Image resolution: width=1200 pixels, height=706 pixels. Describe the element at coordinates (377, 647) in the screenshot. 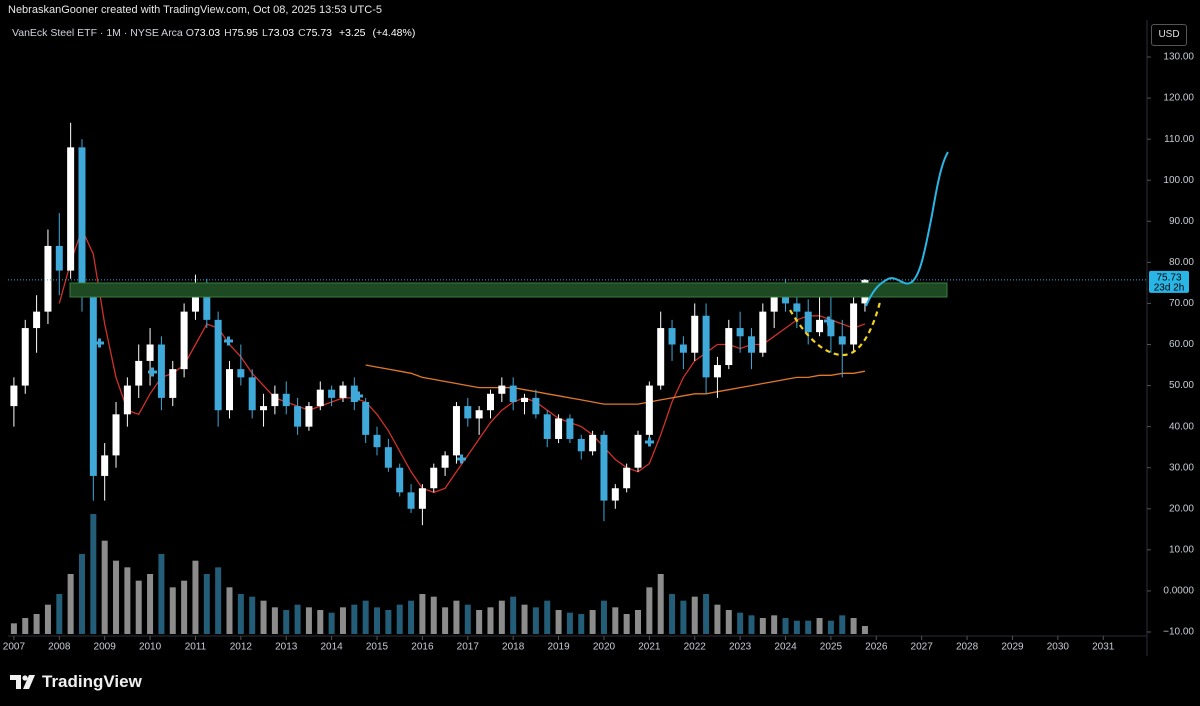

I see `x-tick-label: 2015` at that location.